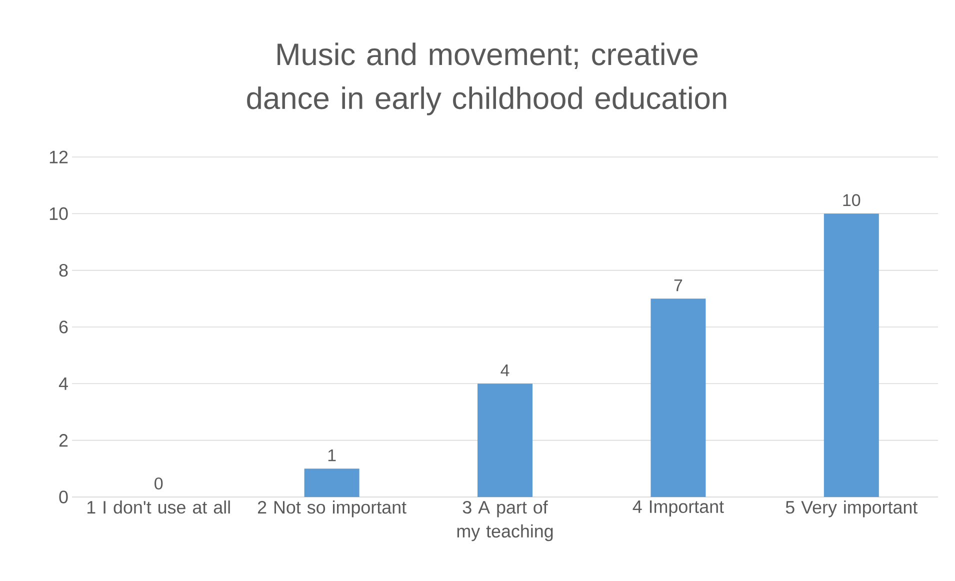 This screenshot has height=581, width=955. Describe the element at coordinates (63, 270) in the screenshot. I see `y-tick-label: 8` at that location.